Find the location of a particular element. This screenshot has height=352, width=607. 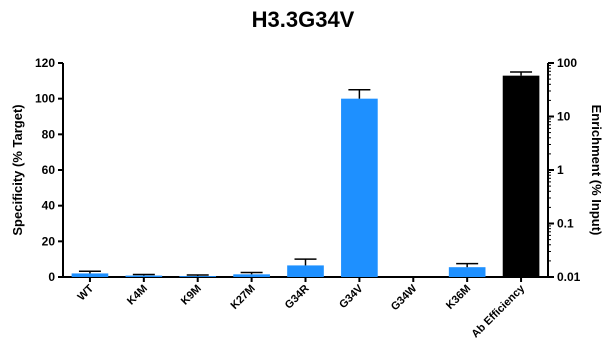

y2-tick-label: 100 is located at coordinates (567, 63).